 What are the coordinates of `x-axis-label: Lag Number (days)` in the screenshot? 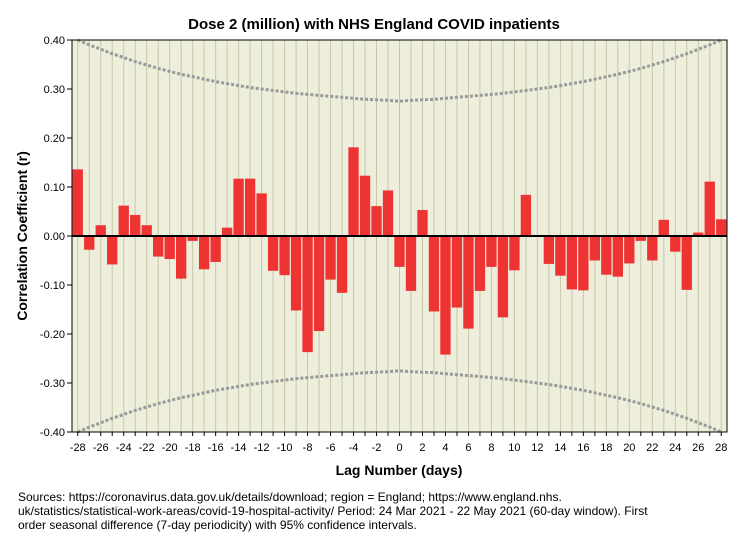 It's located at (399, 470).